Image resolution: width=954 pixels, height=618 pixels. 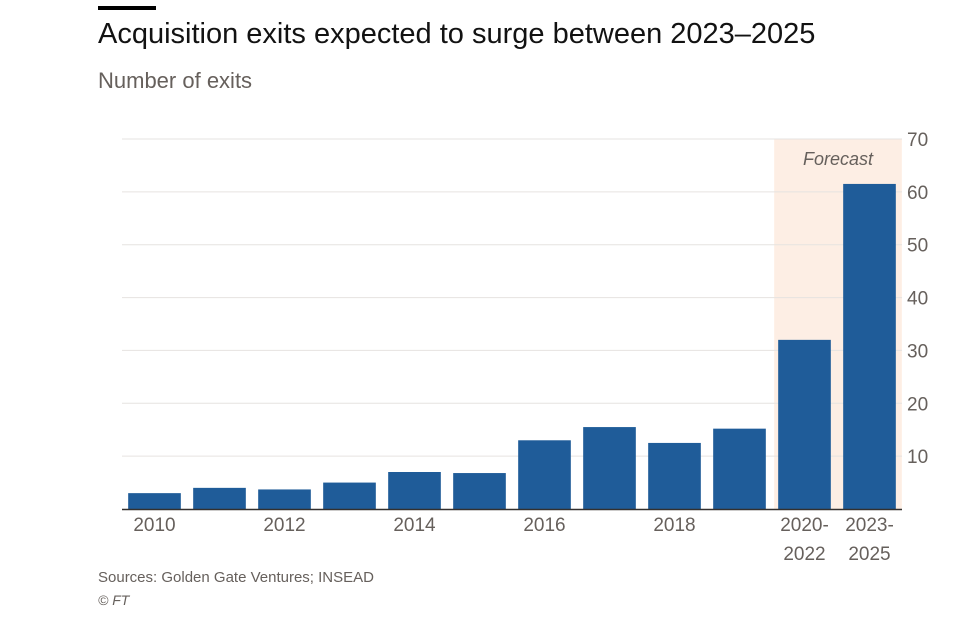 I want to click on x-tick-label: 2014, so click(x=414, y=525).